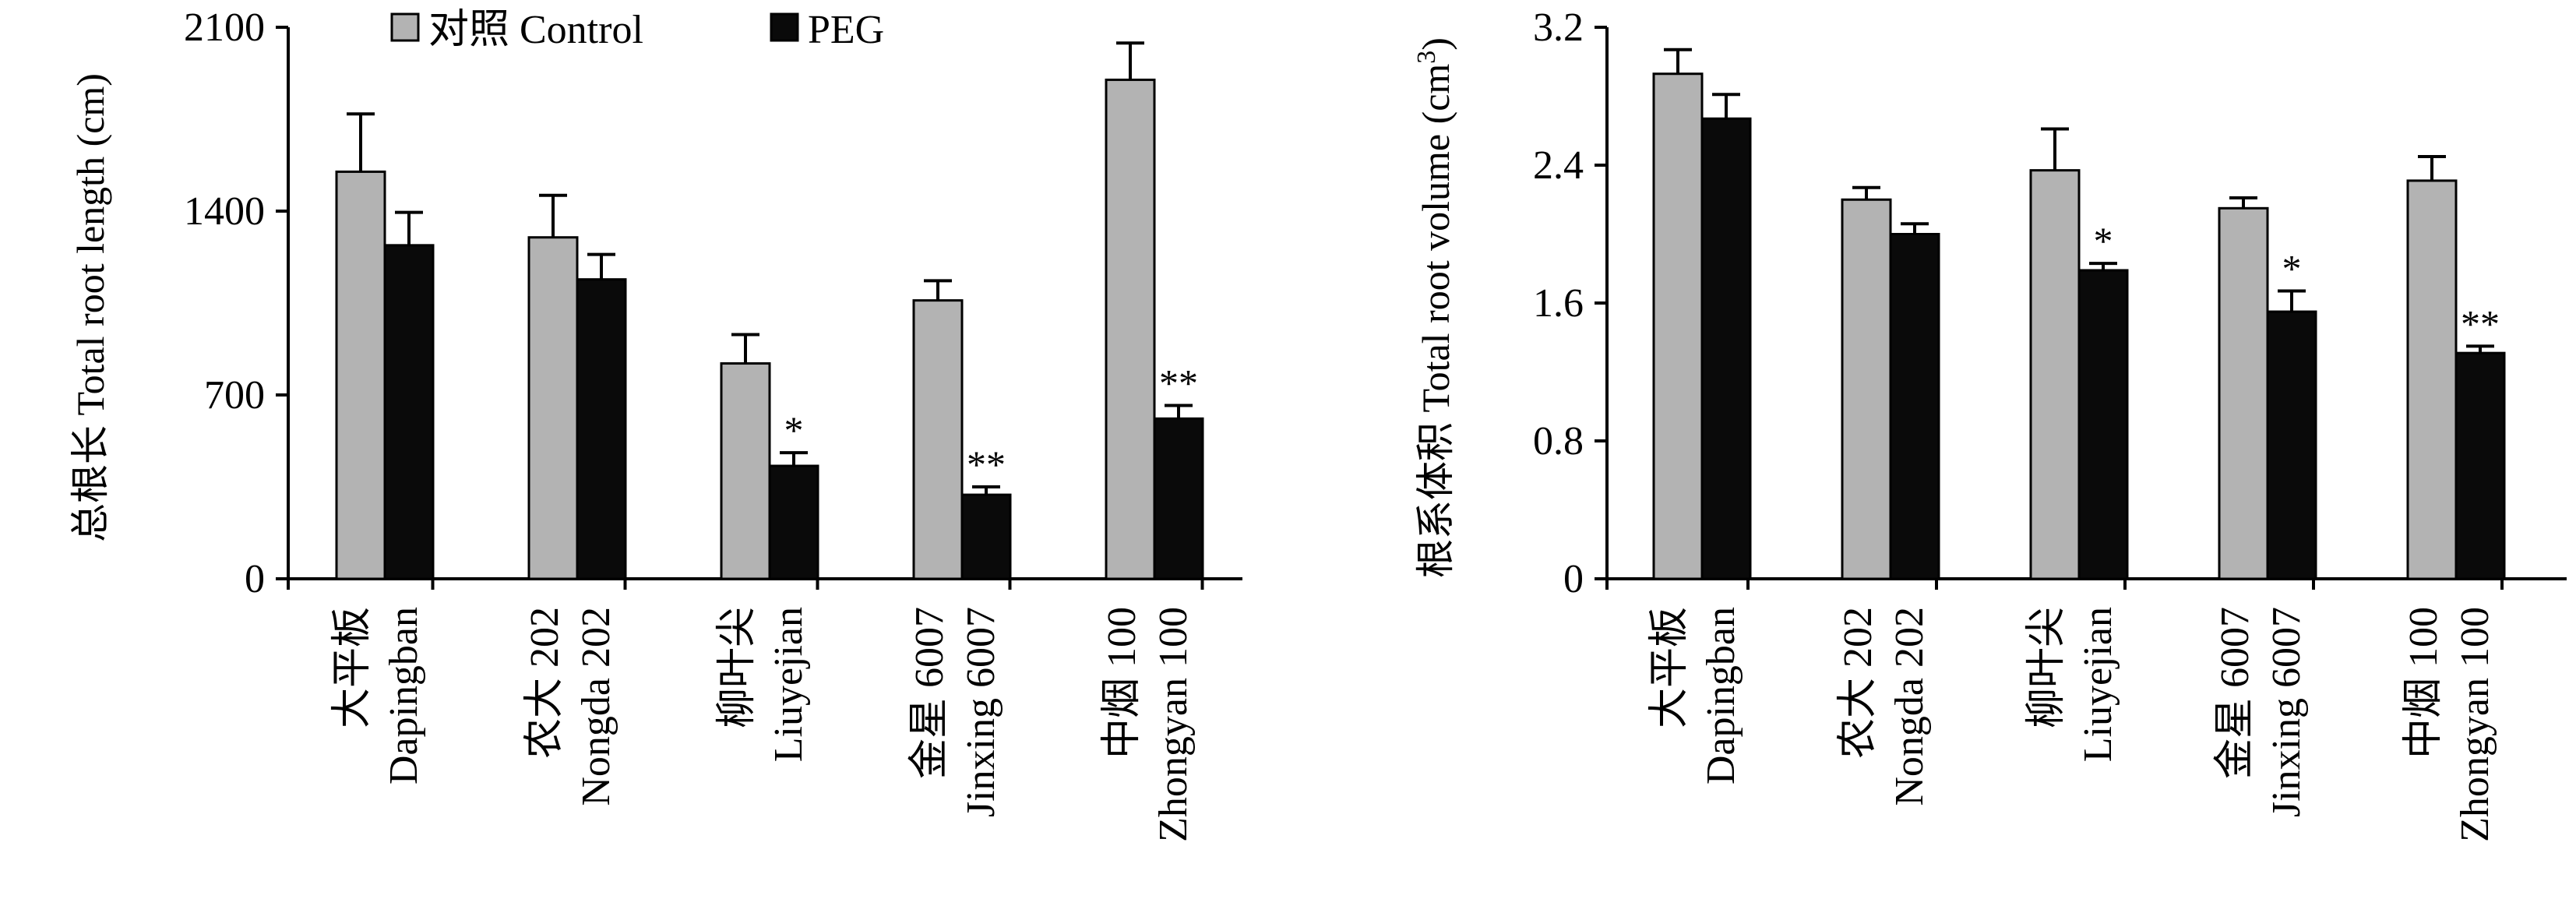 Image resolution: width=2576 pixels, height=920 pixels. I want to click on legend-swatch-control, so click(405, 27).